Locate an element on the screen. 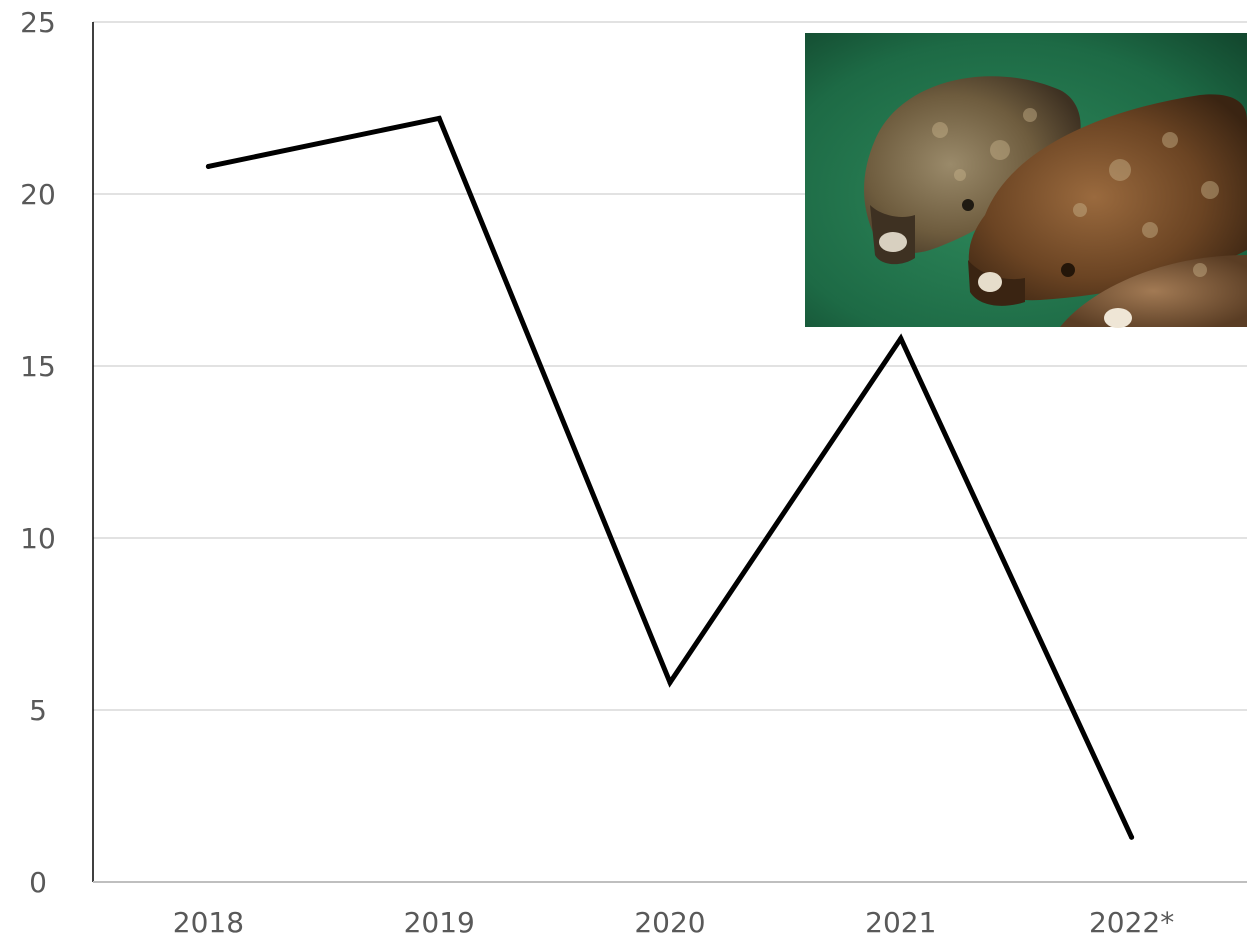 The image size is (1247, 947). x-tick-label: 2022* is located at coordinates (1131, 922).